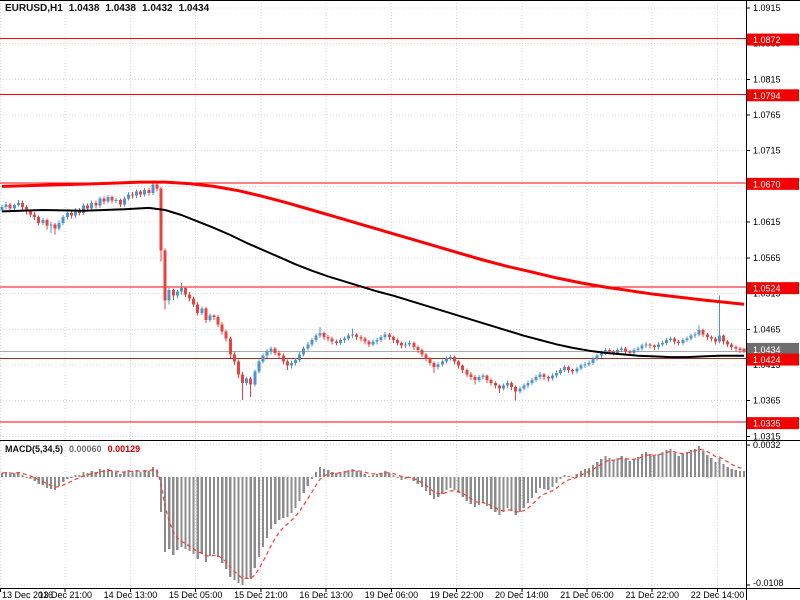  What do you see at coordinates (767, 350) in the screenshot?
I see `svg-text: 1.0434` at bounding box center [767, 350].